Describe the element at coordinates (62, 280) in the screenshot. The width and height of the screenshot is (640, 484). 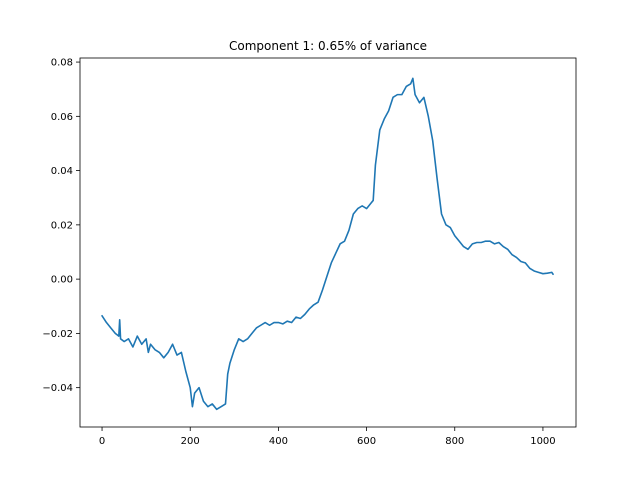
I see `y-tick-label: 0.00` at that location.